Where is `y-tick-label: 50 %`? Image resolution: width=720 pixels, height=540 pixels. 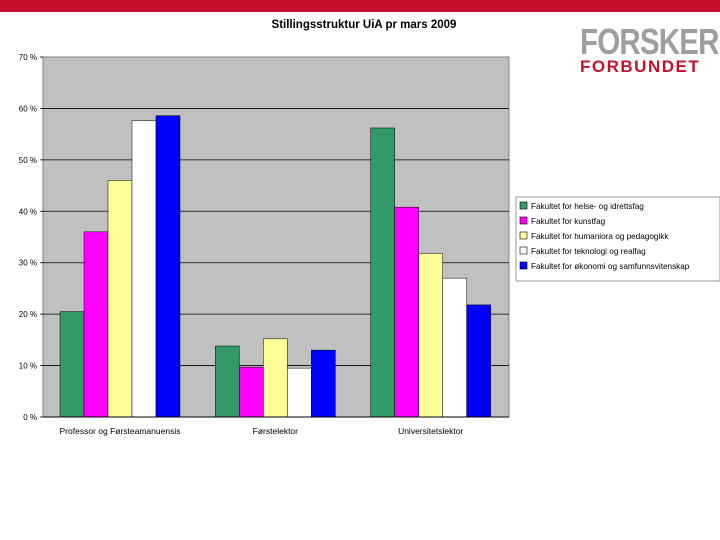 y-tick-label: 50 % is located at coordinates (28, 160).